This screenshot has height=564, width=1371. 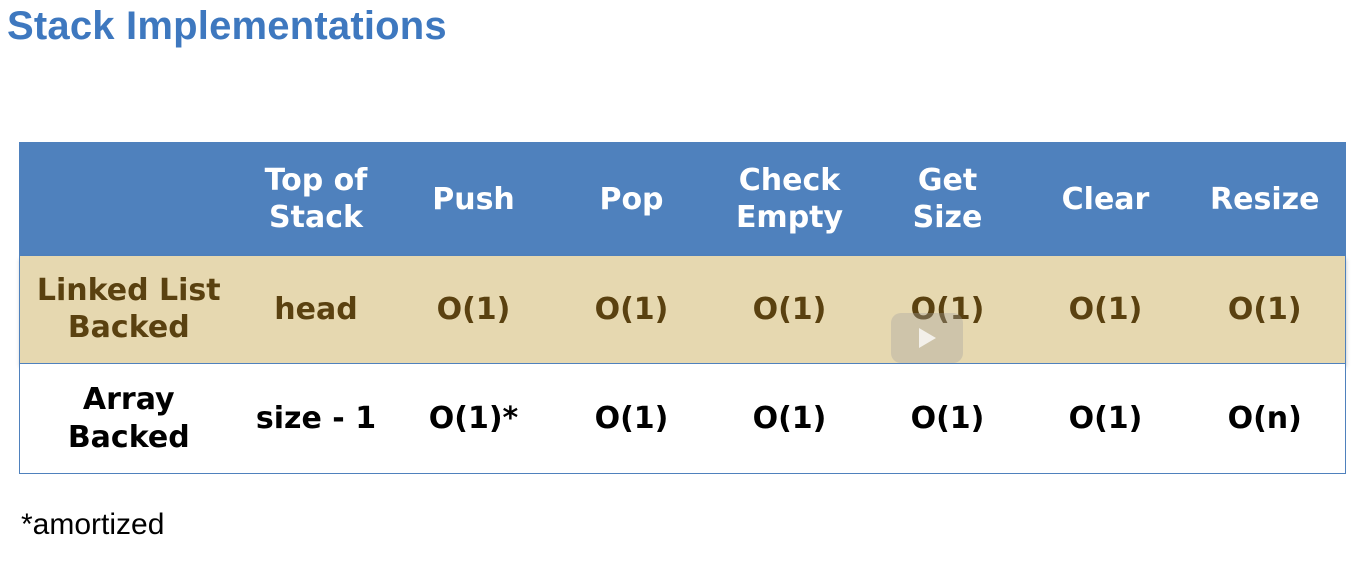 What do you see at coordinates (316, 418) in the screenshot?
I see `cell-top-of-stack: size - 1` at bounding box center [316, 418].